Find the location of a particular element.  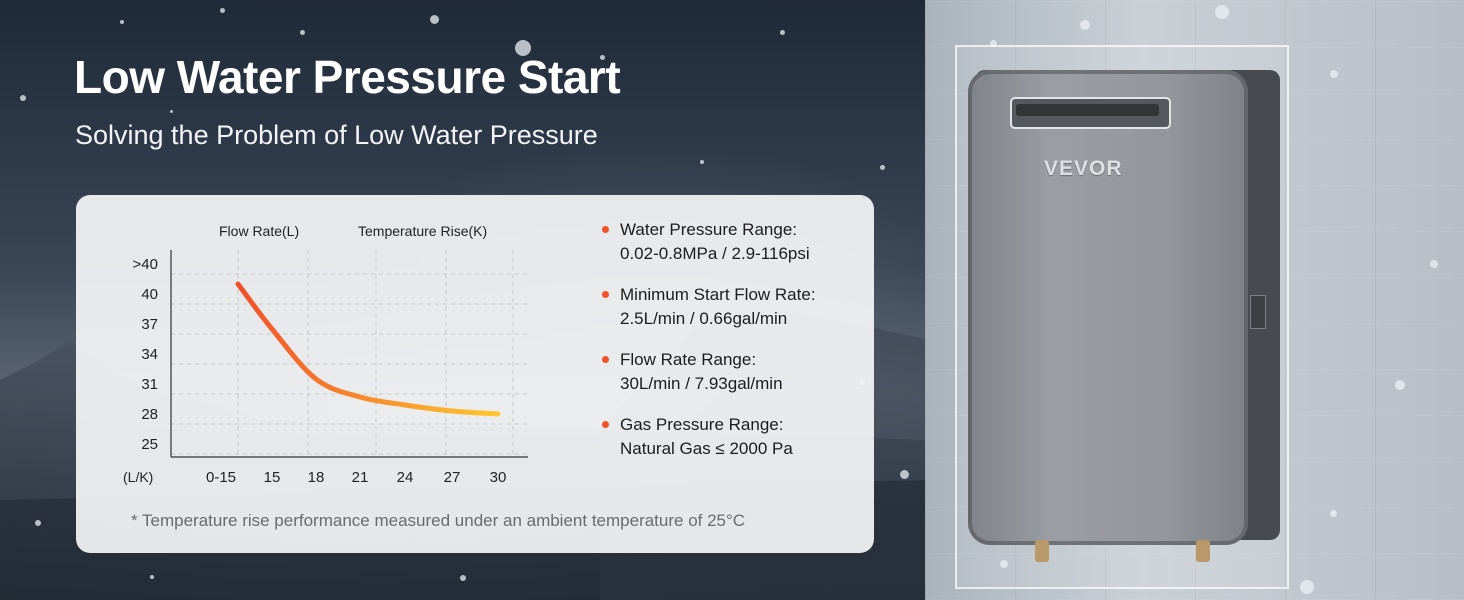

y-tick-label: 40 is located at coordinates (149, 294).